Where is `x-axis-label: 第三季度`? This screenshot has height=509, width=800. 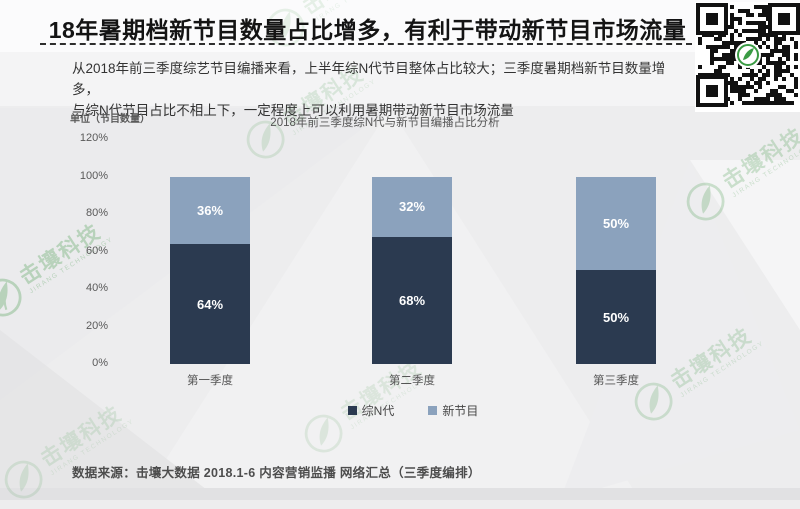
x-axis-label: 第三季度 is located at coordinates (616, 381).